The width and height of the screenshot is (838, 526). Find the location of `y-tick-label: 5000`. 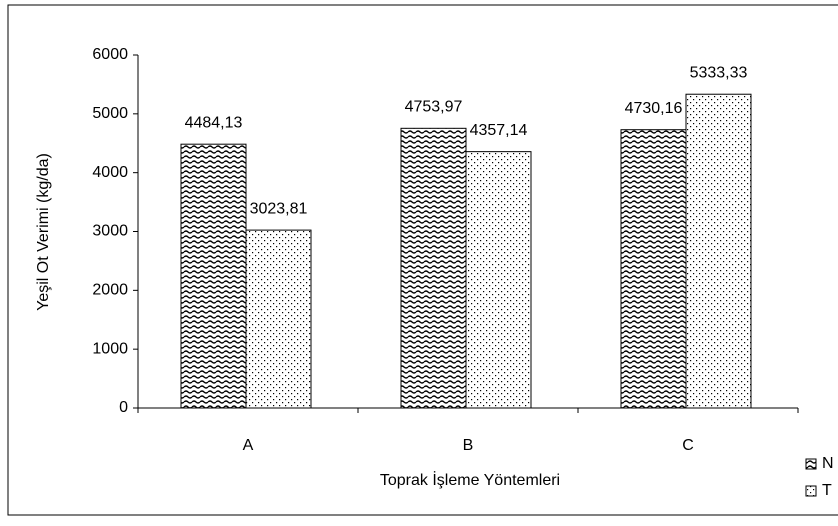

y-tick-label: 5000 is located at coordinates (110, 113).